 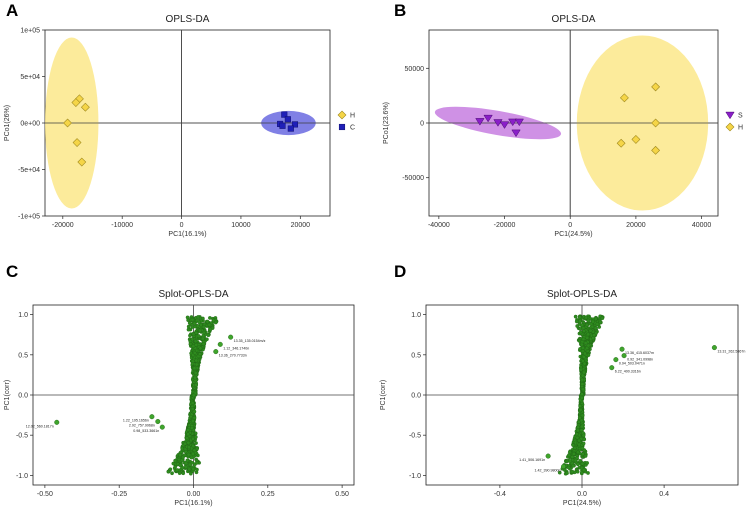 What do you see at coordinates (500, 494) in the screenshot?
I see `x-tick-label: -0.4` at bounding box center [500, 494].